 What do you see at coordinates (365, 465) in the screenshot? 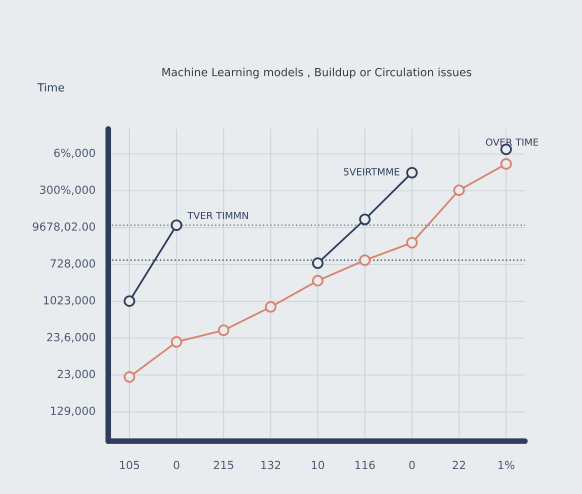
I see `x-tick-label: 116` at bounding box center [365, 465].